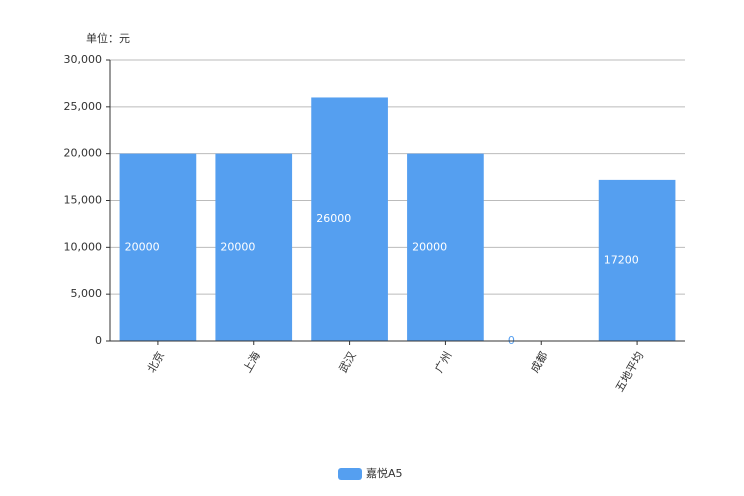 The height and width of the screenshot is (496, 744). I want to click on y-tick-label: 25,000, so click(83, 106).